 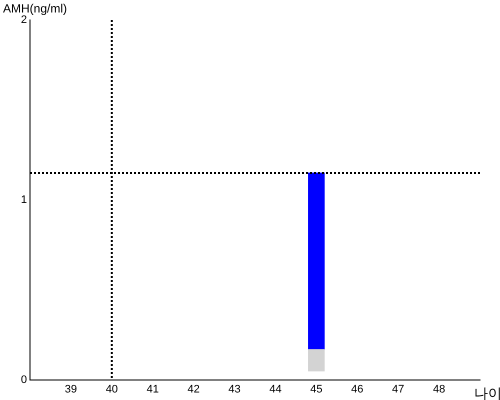 What do you see at coordinates (439, 390) in the screenshot?
I see `x-tick-label: 48` at bounding box center [439, 390].